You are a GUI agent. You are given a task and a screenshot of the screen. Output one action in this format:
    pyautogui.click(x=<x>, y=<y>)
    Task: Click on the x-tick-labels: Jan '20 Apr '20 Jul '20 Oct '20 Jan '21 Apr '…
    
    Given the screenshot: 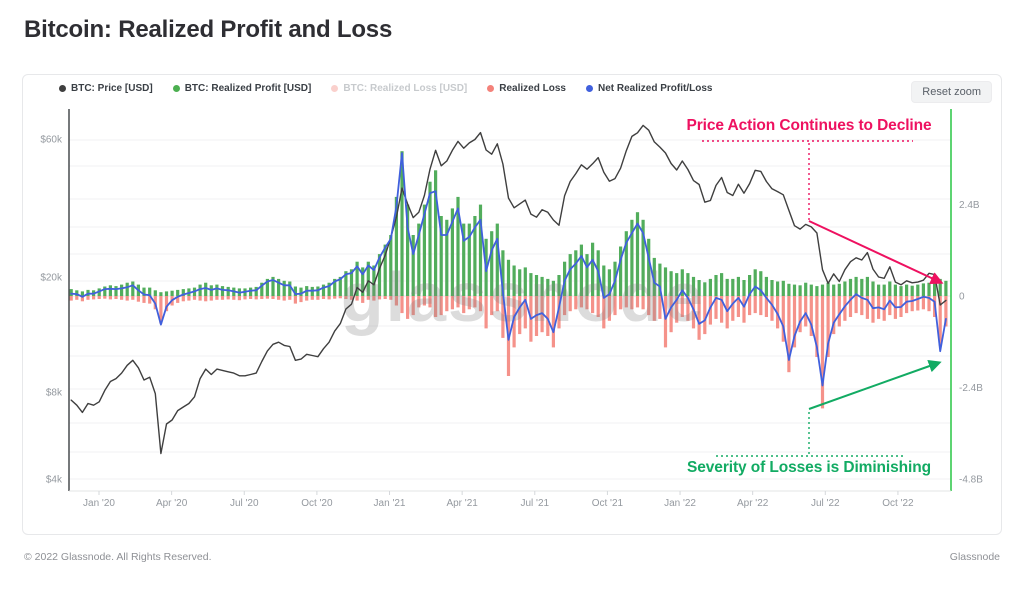 What is the action you would take?
    pyautogui.click(x=498, y=500)
    